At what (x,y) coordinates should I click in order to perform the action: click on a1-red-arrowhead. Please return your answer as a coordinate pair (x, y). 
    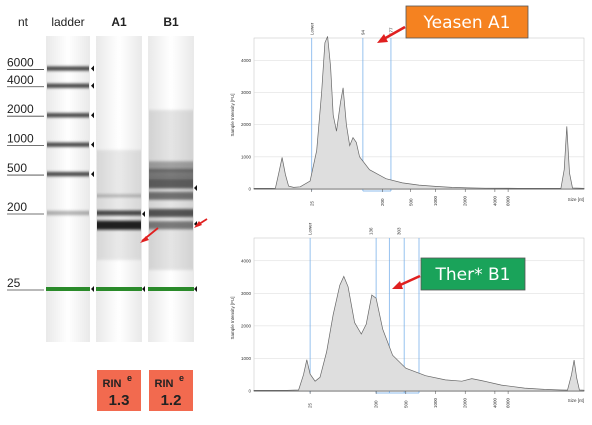
    Looking at the image, I should click on (144, 239).